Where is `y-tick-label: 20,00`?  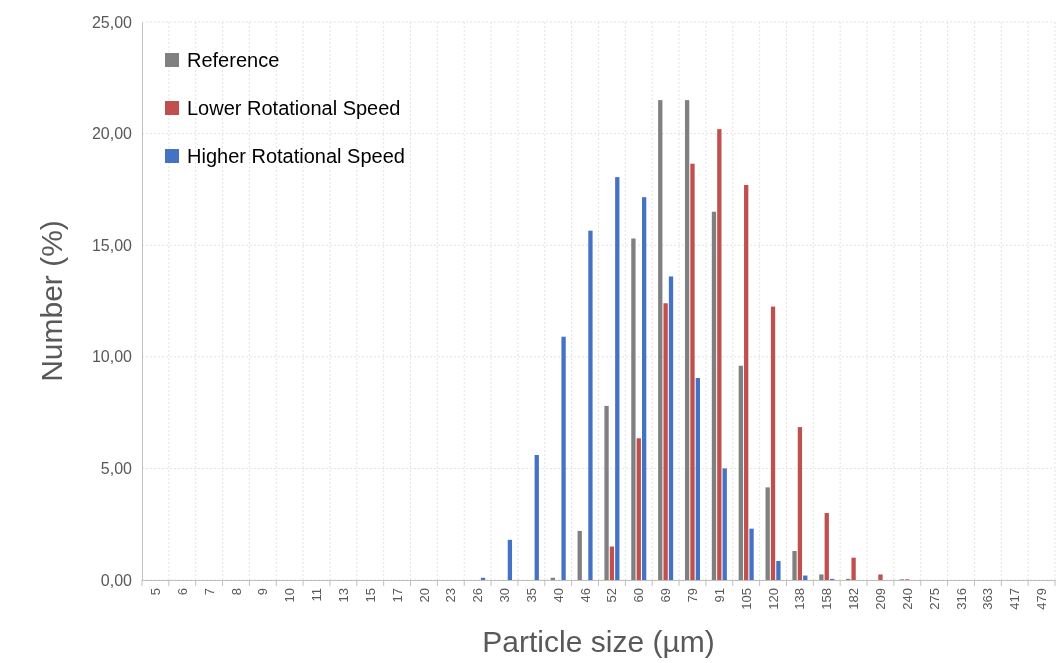
y-tick-label: 20,00 is located at coordinates (112, 134).